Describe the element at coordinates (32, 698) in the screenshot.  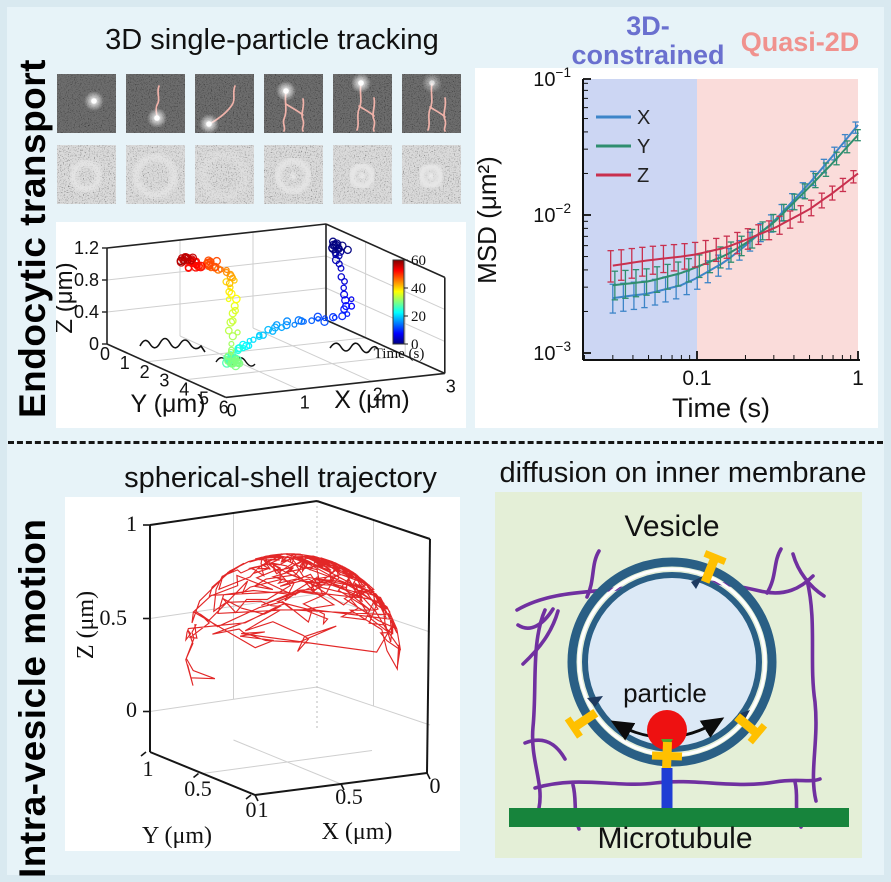
I see `bottom-section-label: Intra-vesicle motion` at that location.